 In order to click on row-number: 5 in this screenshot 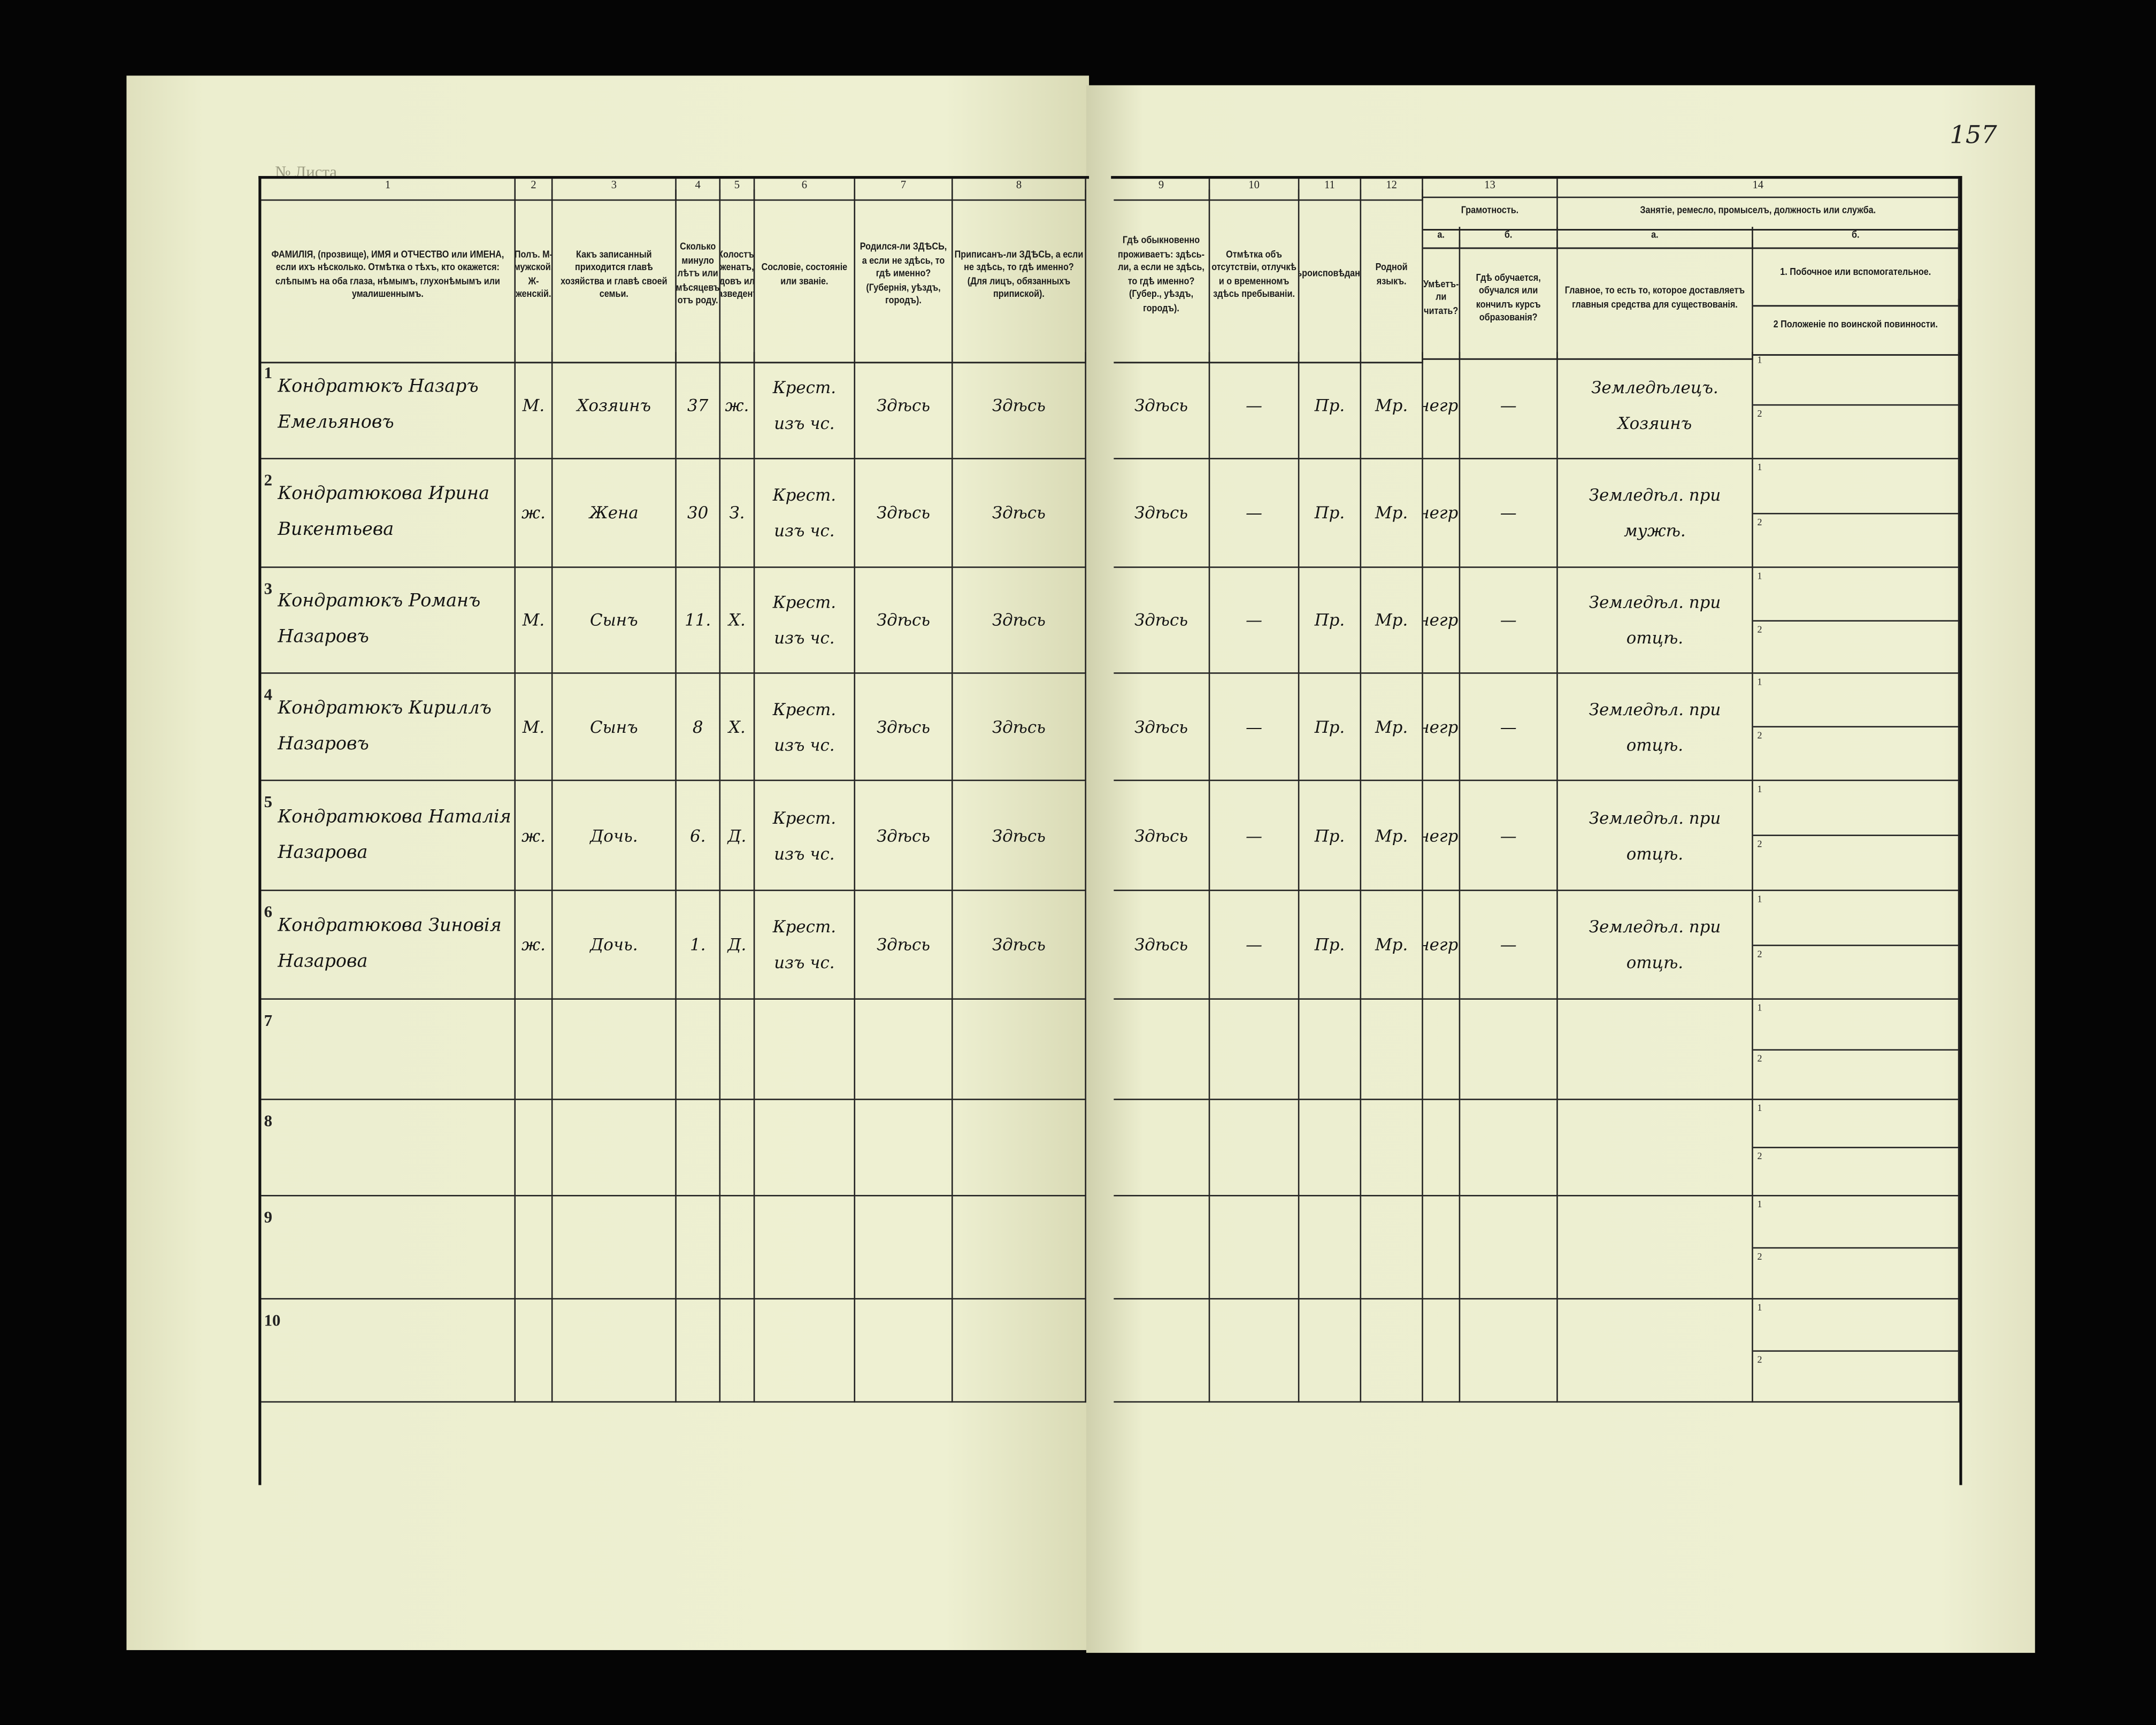, I will do `click(268, 801)`.